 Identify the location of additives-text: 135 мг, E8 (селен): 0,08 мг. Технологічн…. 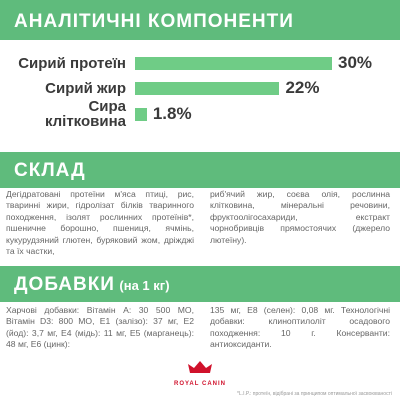
(300, 327).